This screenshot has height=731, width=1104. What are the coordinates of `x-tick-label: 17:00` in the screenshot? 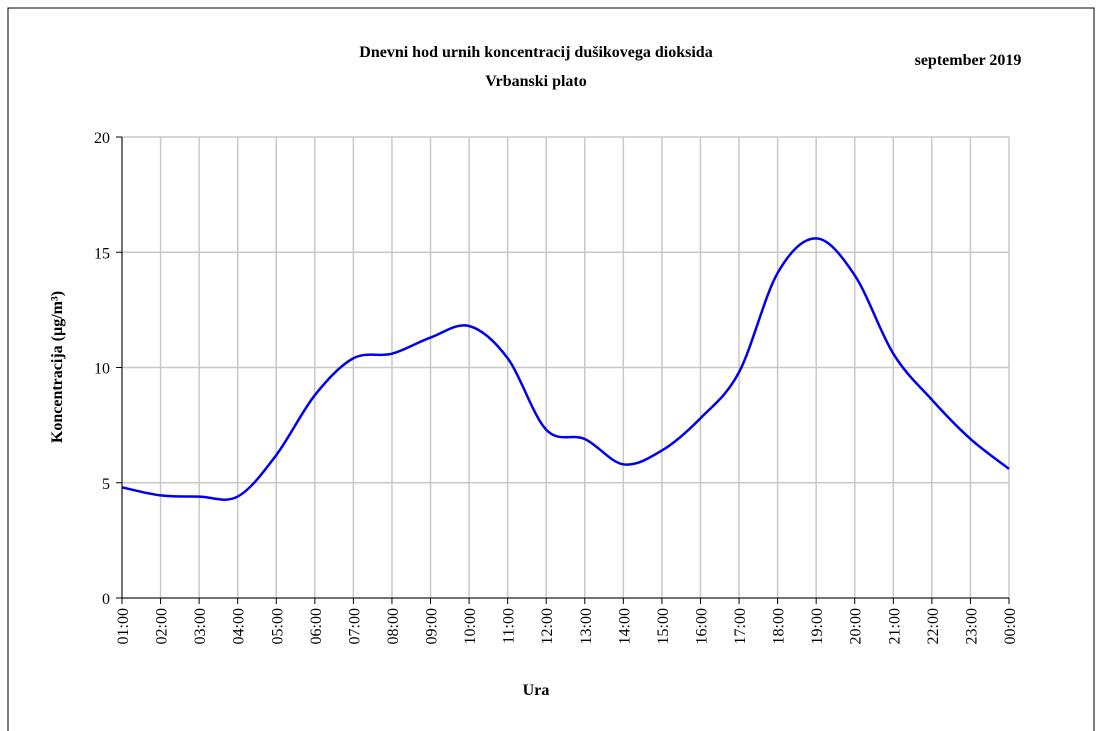 It's located at (740, 626).